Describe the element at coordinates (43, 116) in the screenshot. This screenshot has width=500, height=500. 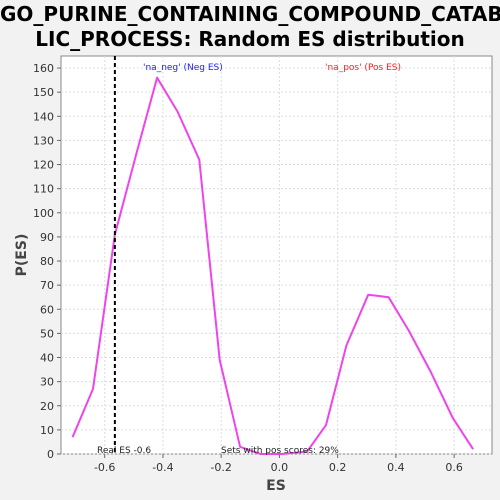
I see `y-tick-label: 140` at that location.